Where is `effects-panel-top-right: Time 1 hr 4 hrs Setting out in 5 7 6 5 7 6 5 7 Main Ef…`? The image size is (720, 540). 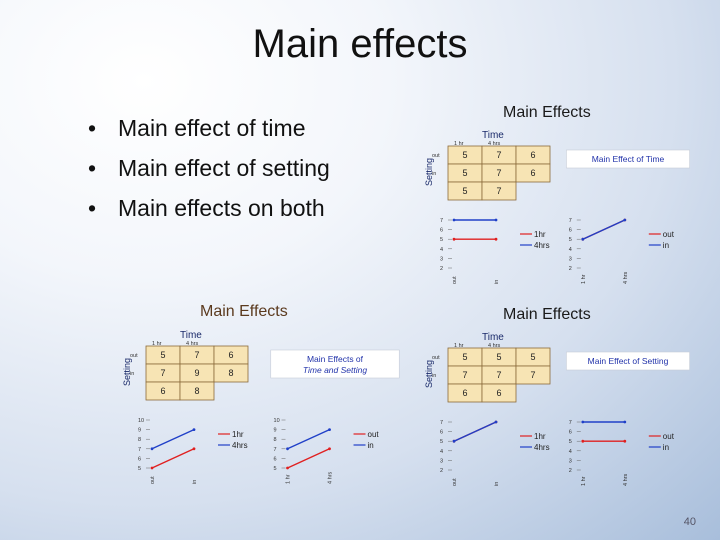 effects-panel-top-right: Time 1 hr 4 hrs Setting out in 5 7 6 5 7 6 5 7 Main Ef… is located at coordinates (558, 208).